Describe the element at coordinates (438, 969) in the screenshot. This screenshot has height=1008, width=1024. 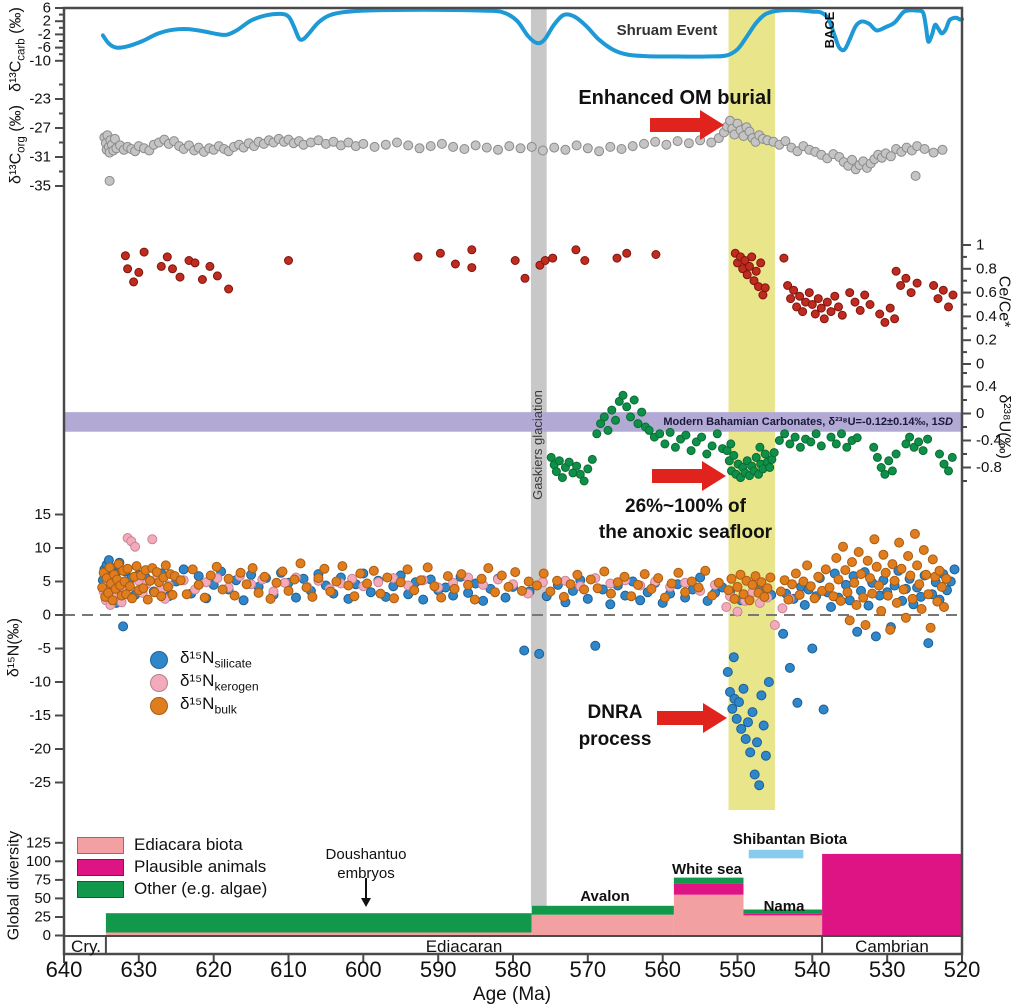
I see `x-tick-label: 590` at that location.